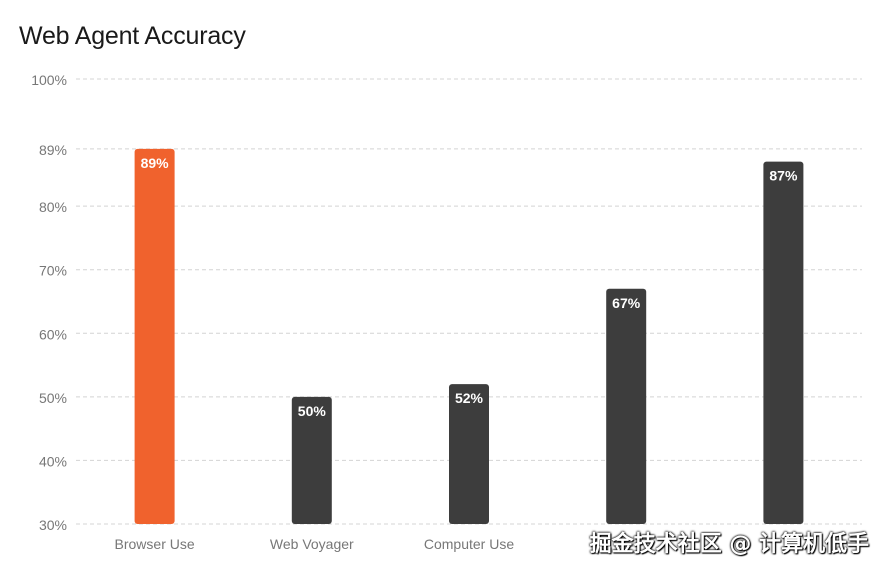 The image size is (887, 572). Describe the element at coordinates (312, 411) in the screenshot. I see `bar-value-label: 50%` at that location.